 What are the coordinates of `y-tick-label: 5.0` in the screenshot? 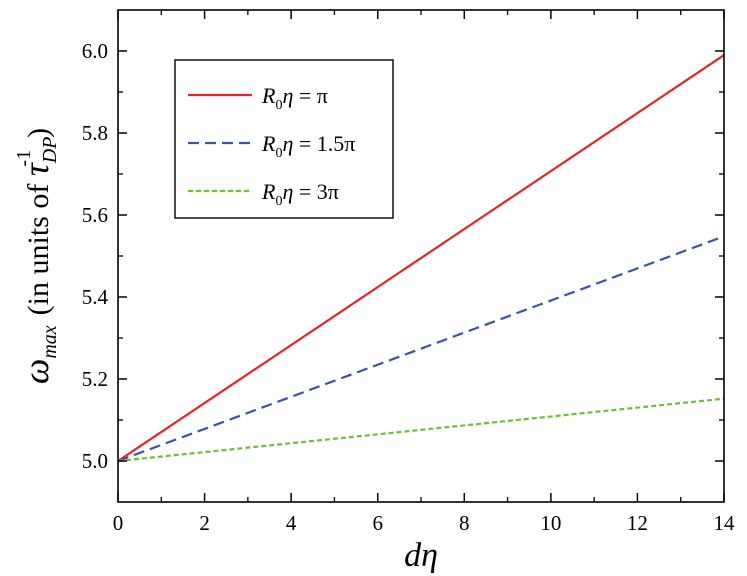 It's located at (95, 461).